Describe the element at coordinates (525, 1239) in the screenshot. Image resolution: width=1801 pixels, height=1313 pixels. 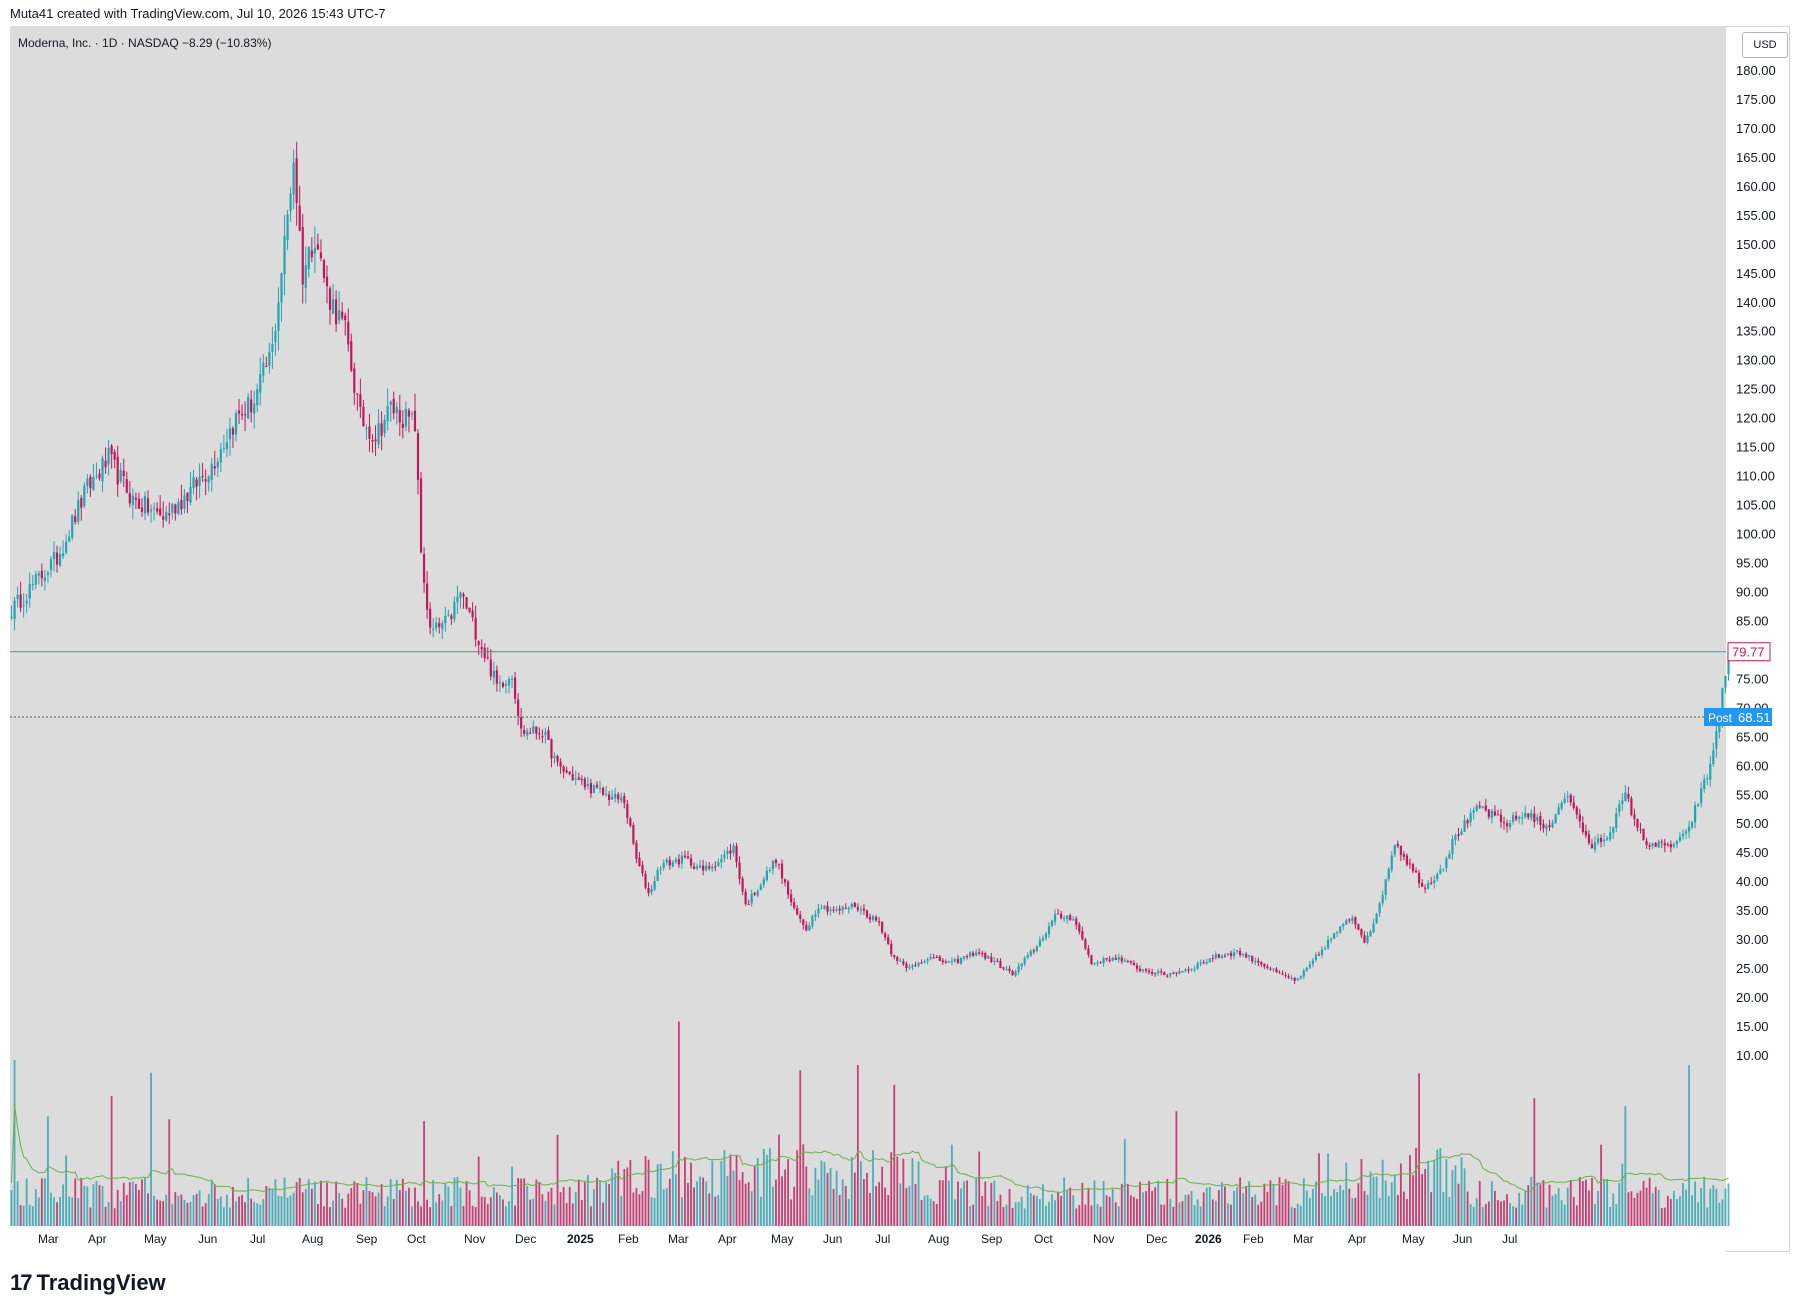
I see `time-axis-tick-label: Dec` at that location.